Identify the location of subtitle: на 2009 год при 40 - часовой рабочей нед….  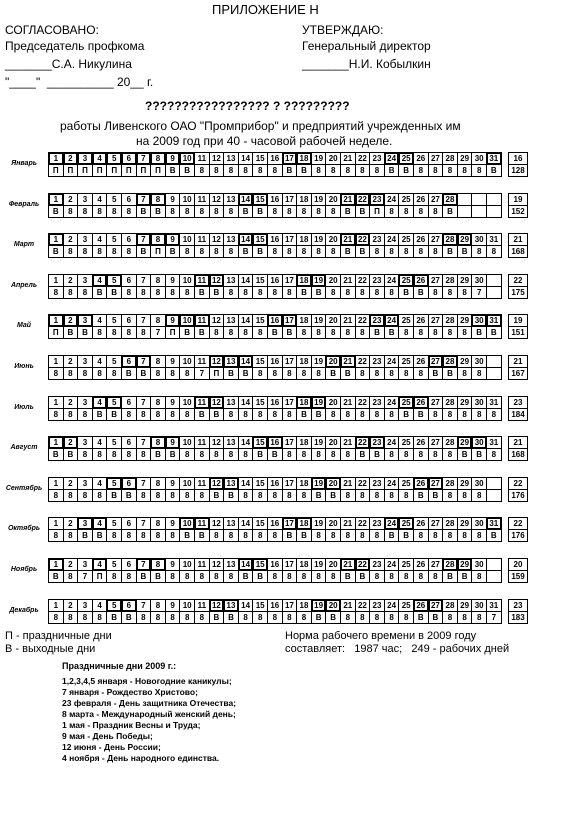
(264, 141).